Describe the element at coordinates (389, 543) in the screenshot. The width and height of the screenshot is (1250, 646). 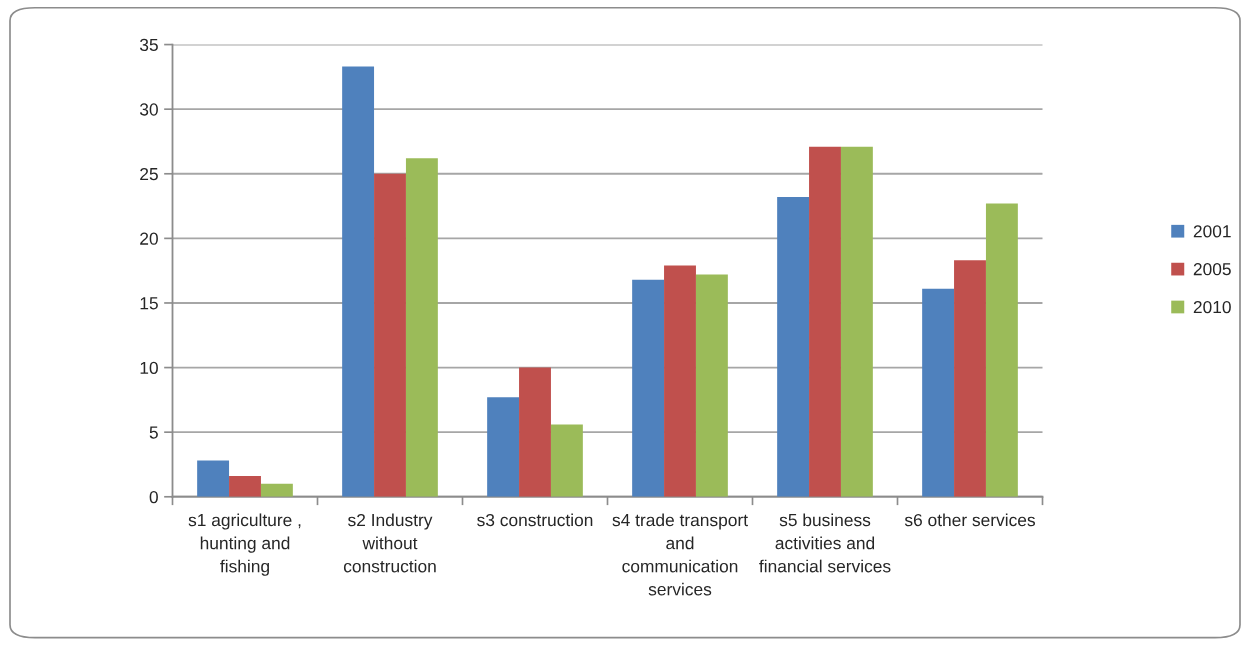
I see `x-tick-label: s2 Industry without construction` at that location.